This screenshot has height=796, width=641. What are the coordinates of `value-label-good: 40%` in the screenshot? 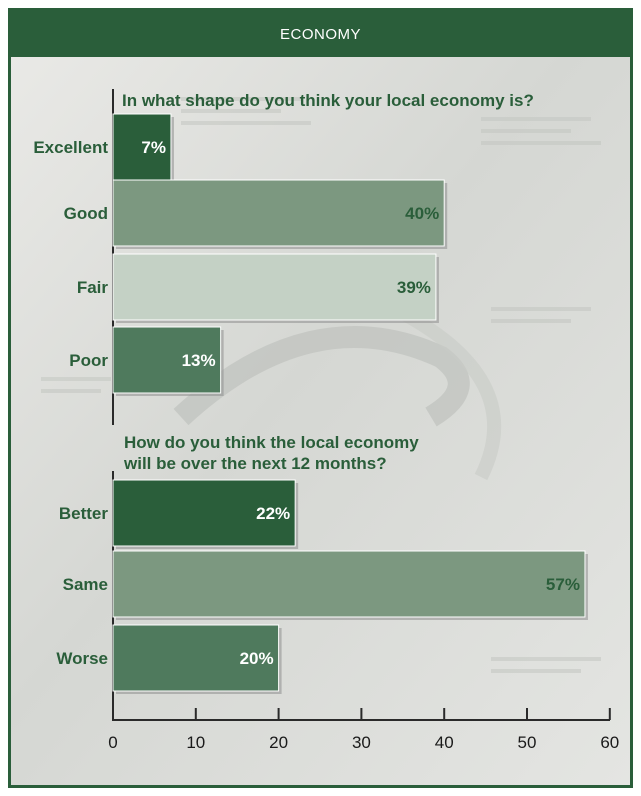 It's located at (422, 213).